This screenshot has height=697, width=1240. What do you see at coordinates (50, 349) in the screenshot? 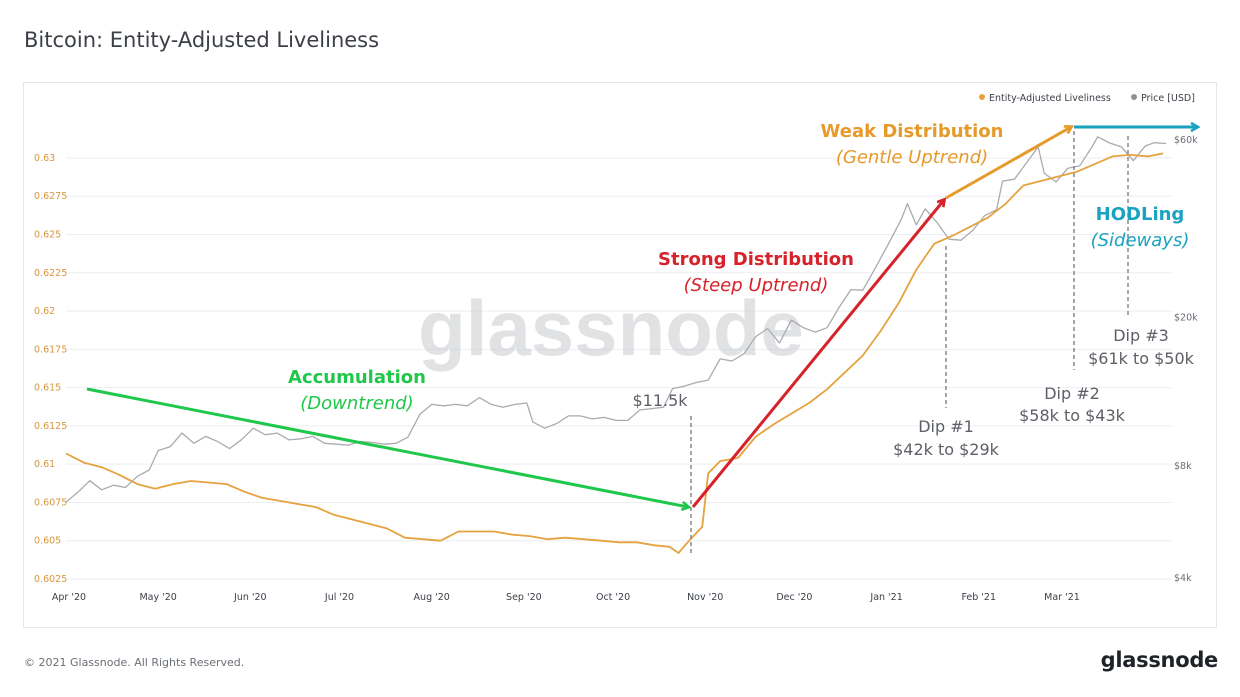
I see `y-left-tick-label: 0.6175` at bounding box center [50, 349].